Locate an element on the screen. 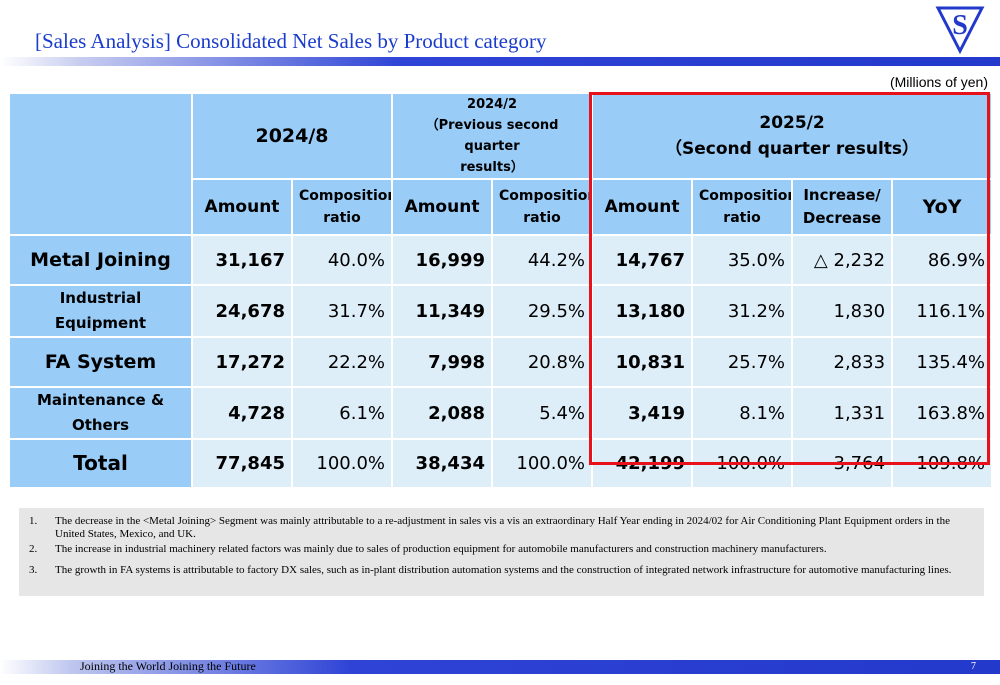 The width and height of the screenshot is (1000, 685). period-2025-2-line2: （Second quarter results） is located at coordinates (792, 149).